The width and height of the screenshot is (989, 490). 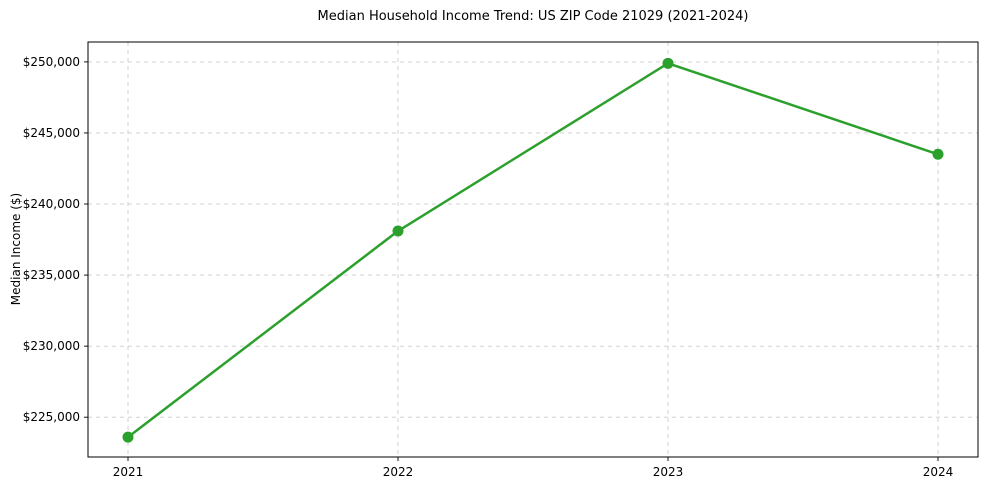 What do you see at coordinates (668, 472) in the screenshot?
I see `x-tick-label: 2023` at bounding box center [668, 472].